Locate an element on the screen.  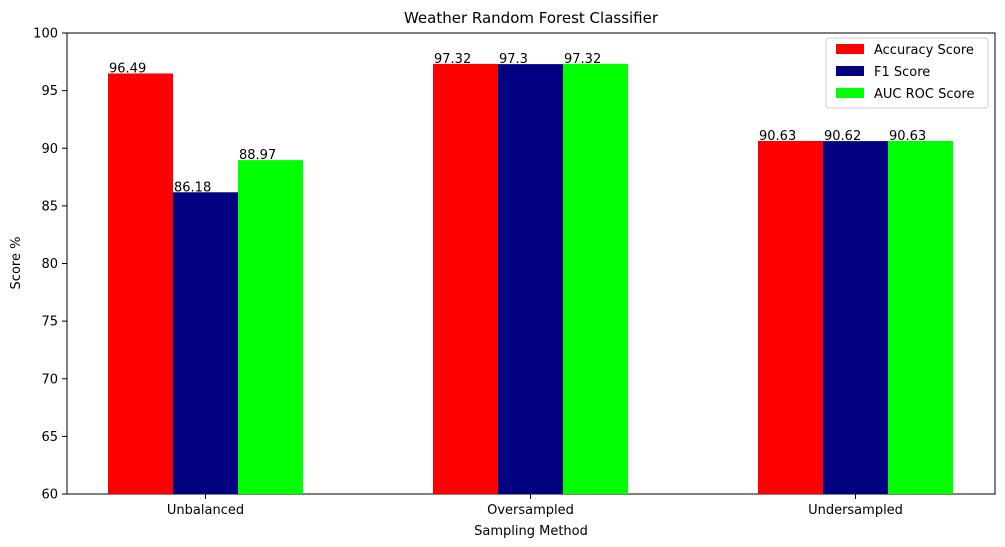
data-label: 86.18 is located at coordinates (192, 187).